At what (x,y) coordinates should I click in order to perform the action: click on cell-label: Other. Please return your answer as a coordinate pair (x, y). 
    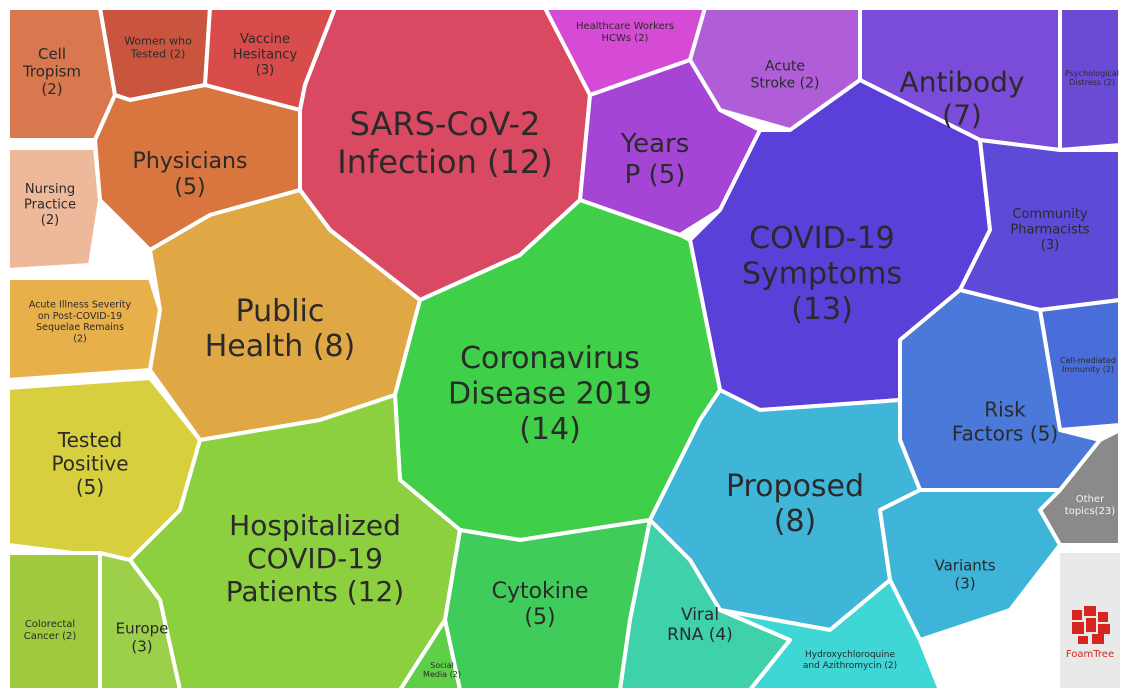
    Looking at the image, I should click on (1090, 499).